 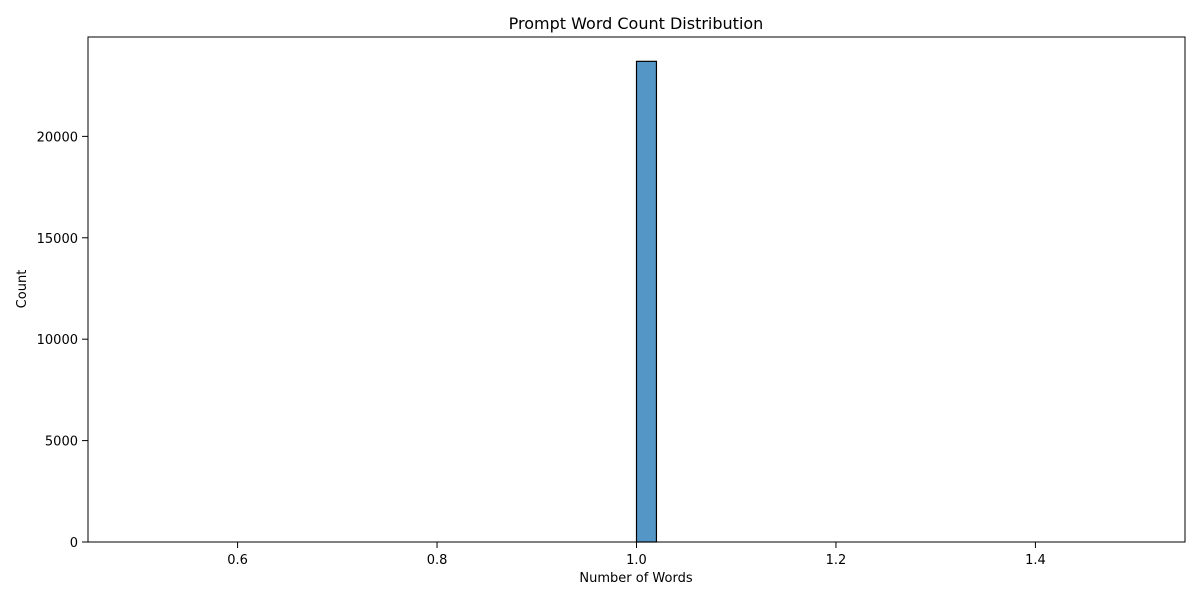 What do you see at coordinates (836, 560) in the screenshot?
I see `x-tick-label: 1.2` at bounding box center [836, 560].